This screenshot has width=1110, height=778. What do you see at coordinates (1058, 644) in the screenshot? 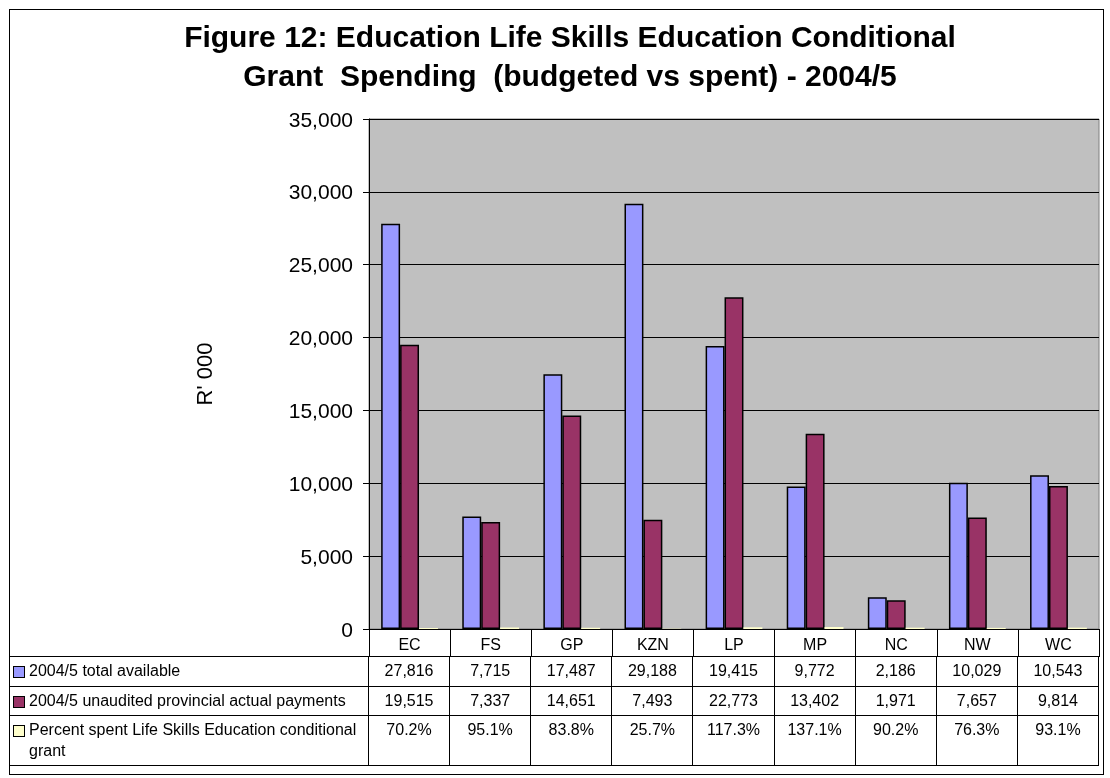
I see `x-tick-label: WC` at bounding box center [1058, 644].